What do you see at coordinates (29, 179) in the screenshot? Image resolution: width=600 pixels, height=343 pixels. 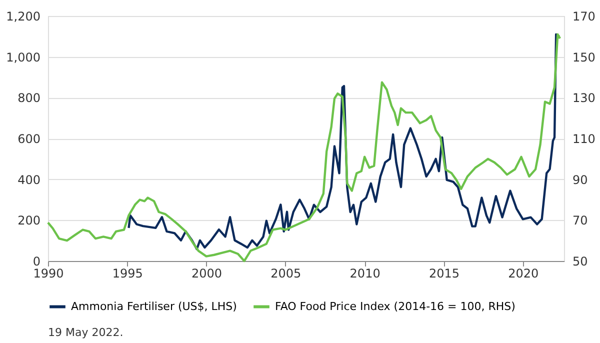 I see `y-tick-label: 400` at bounding box center [29, 179].